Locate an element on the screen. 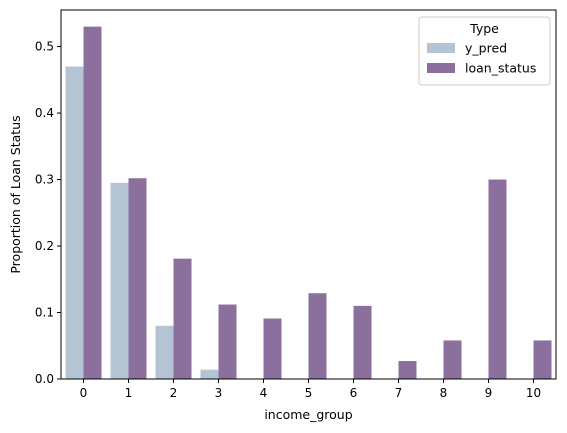 The width and height of the screenshot is (567, 433). x-tick-label: 1 is located at coordinates (129, 393).